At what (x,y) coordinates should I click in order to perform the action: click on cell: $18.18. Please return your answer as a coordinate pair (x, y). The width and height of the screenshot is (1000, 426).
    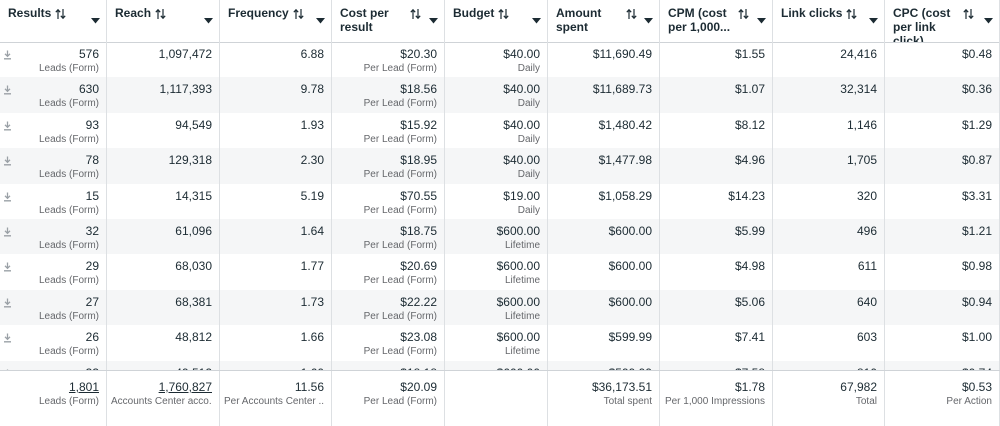
    Looking at the image, I should click on (388, 365).